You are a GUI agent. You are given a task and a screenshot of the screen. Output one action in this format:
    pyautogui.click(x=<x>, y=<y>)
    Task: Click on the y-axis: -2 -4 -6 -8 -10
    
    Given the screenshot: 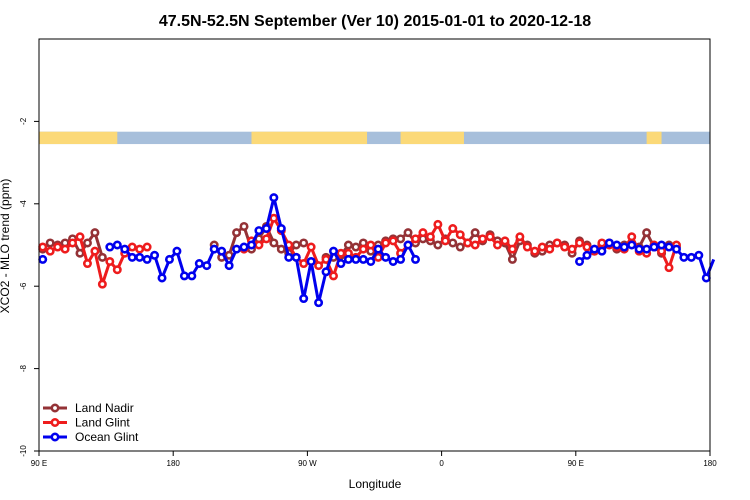 What is the action you would take?
    pyautogui.click(x=29, y=287)
    